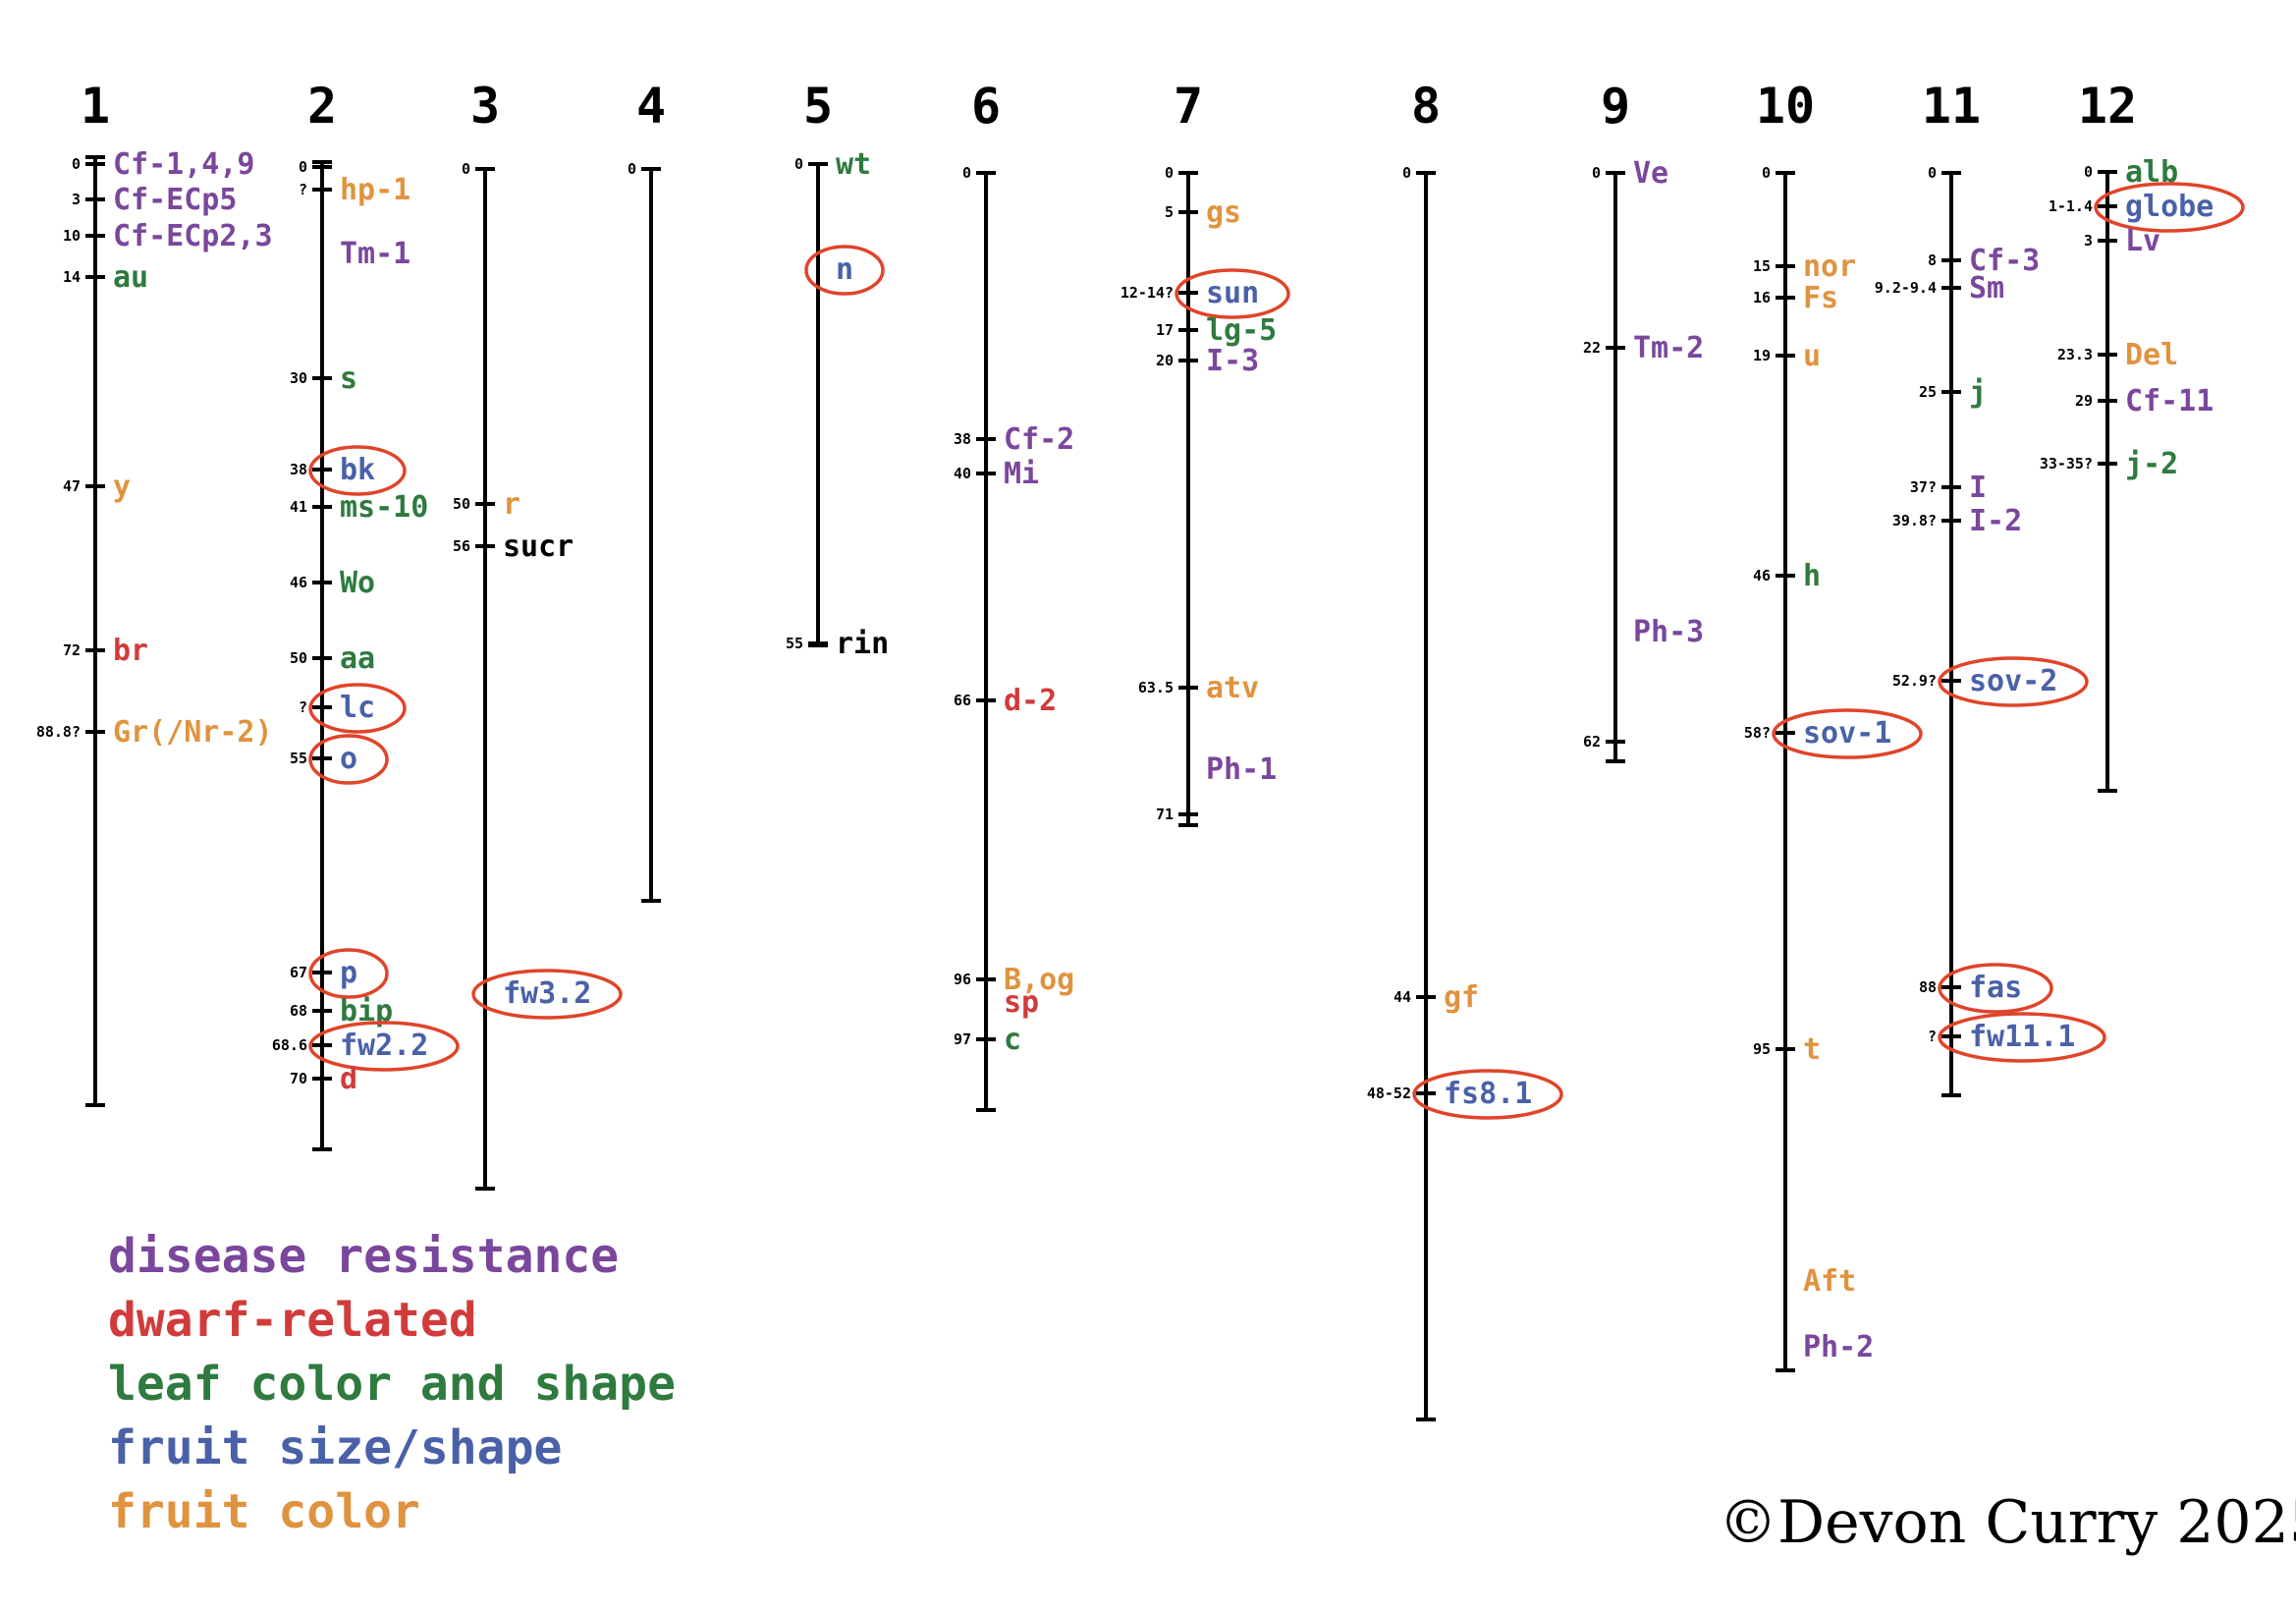  What do you see at coordinates (363, 1256) in the screenshot?
I see `legend-item-disease: disease resistance` at bounding box center [363, 1256].